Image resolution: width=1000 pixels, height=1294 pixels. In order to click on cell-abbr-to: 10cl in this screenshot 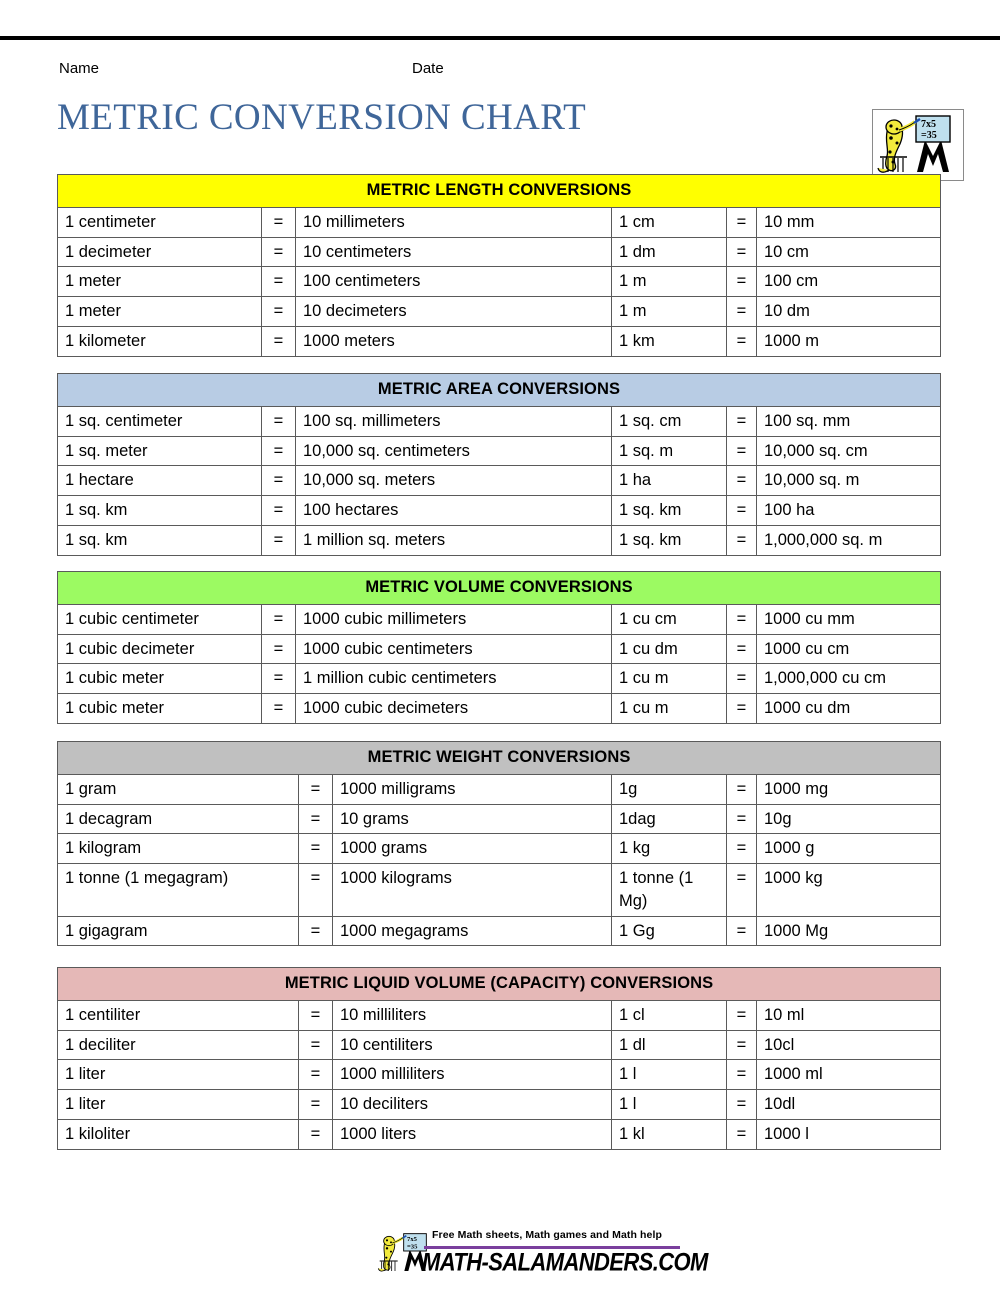, I will do `click(848, 1045)`.